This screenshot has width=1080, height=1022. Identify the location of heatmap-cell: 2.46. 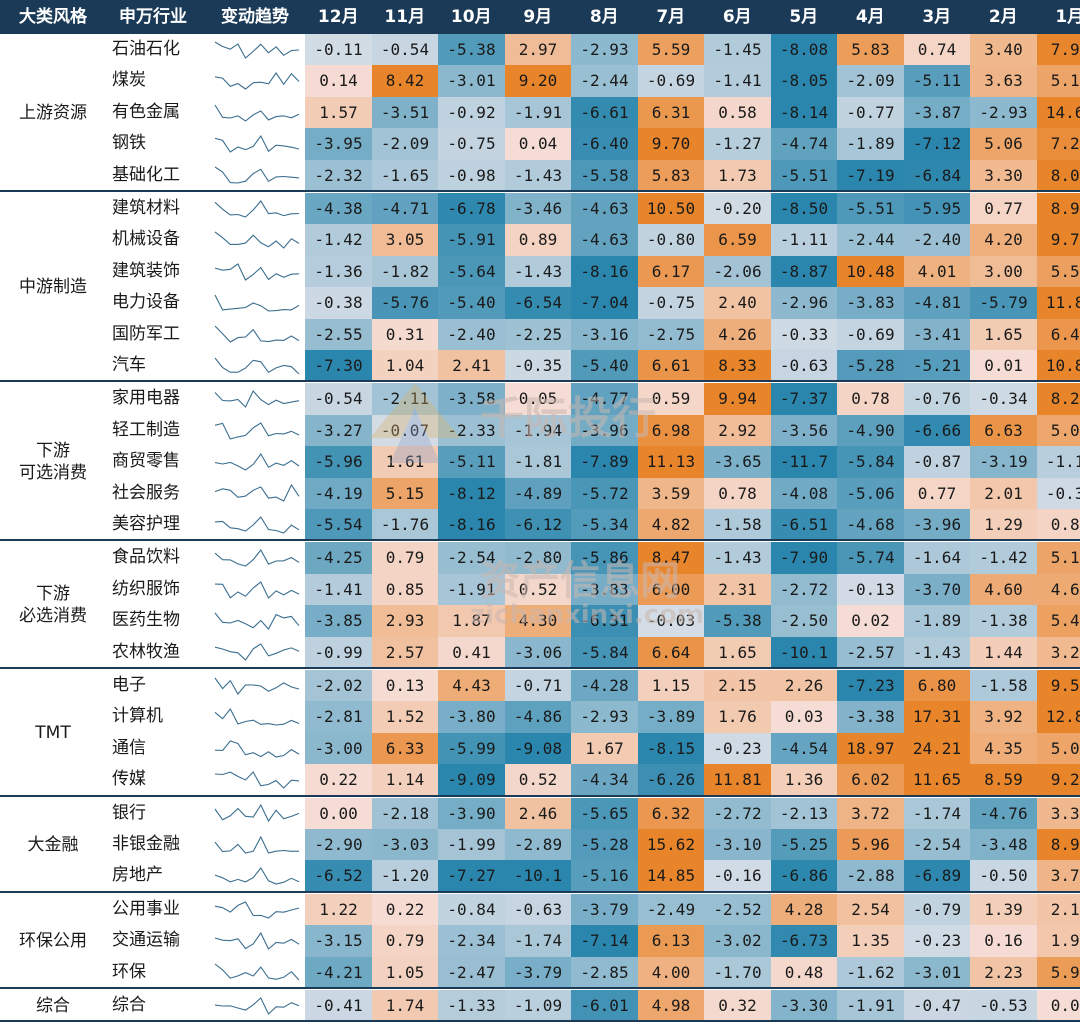
(538, 813).